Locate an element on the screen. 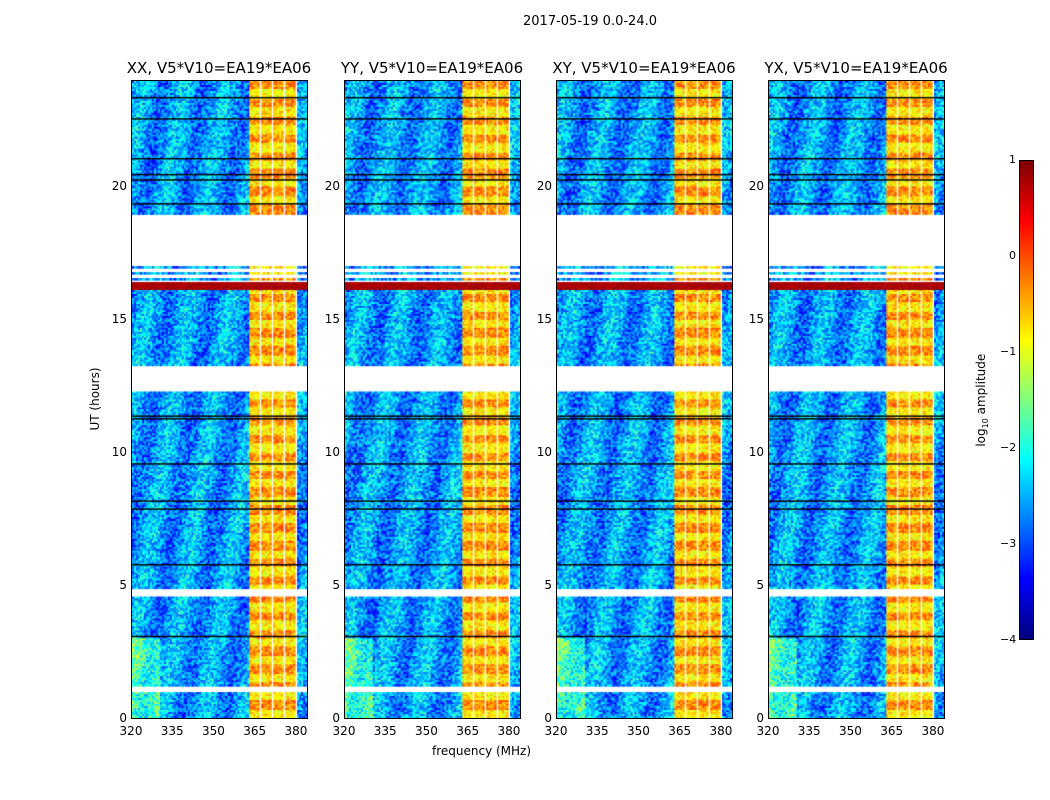 The image size is (1050, 800). panel-title: YX, V5*V10=EA19*EA06 is located at coordinates (856, 68).